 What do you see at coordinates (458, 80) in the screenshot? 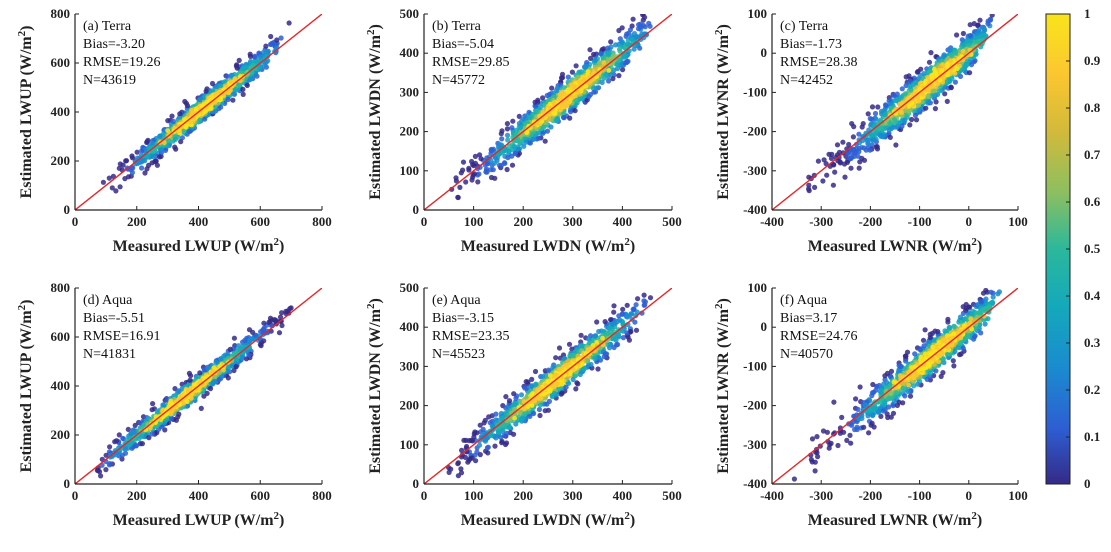
I see `panel-stat: N=45772` at bounding box center [458, 80].